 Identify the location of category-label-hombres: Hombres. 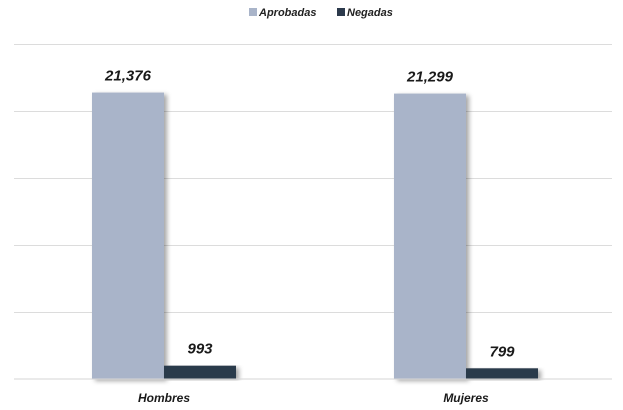
(164, 398).